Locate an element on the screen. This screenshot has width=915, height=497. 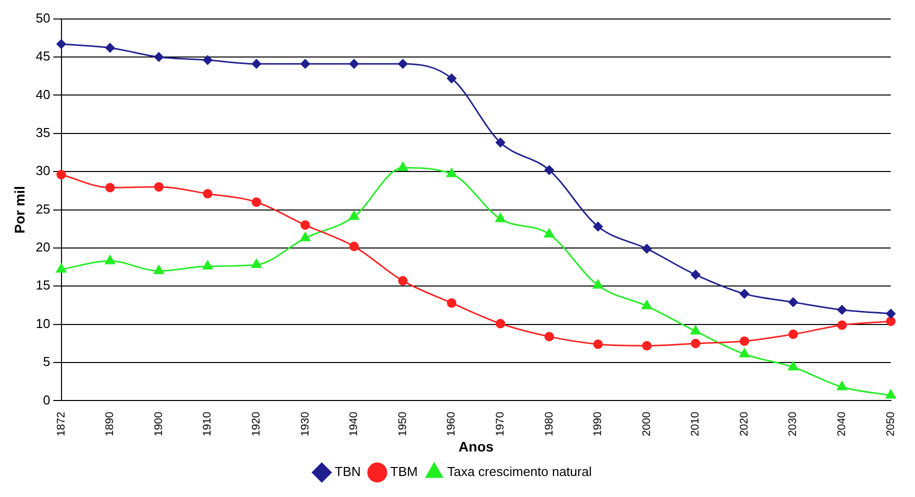
y-tick-label: 10 is located at coordinates (43, 323).